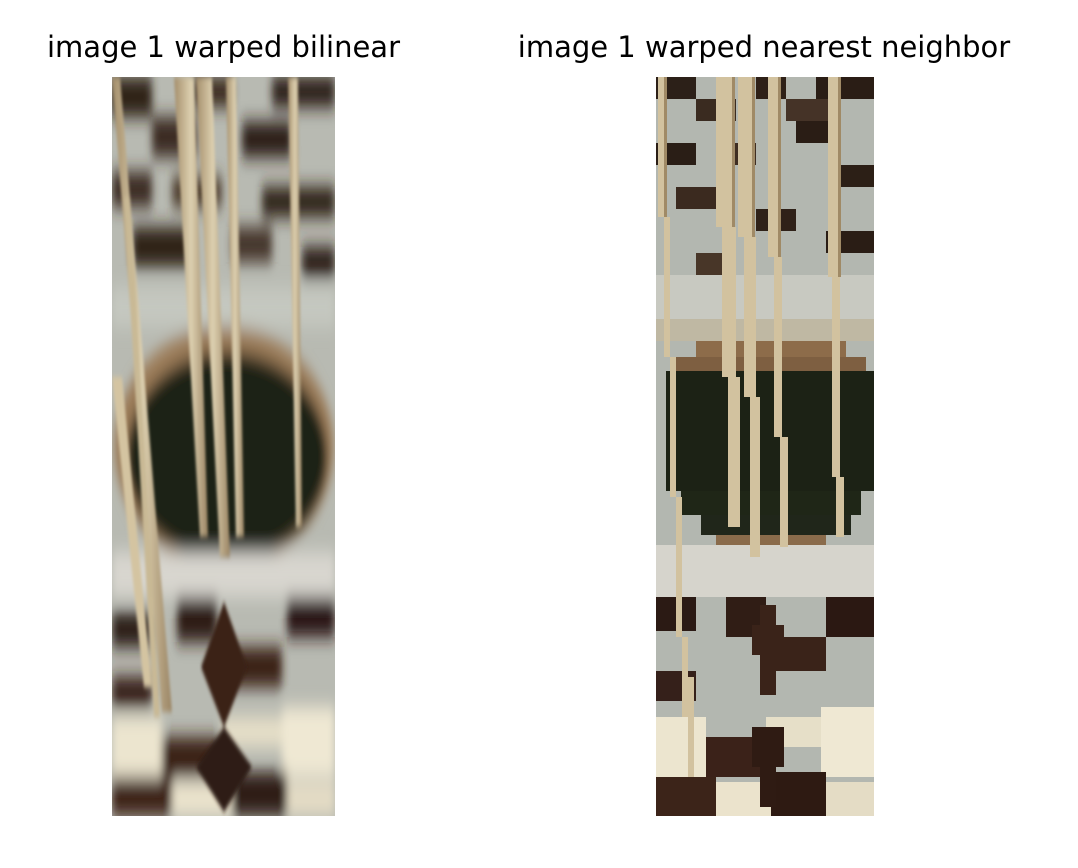 This screenshot has height=868, width=1078. I want to click on panel-title: image 1 warped bilinear, so click(223, 47).